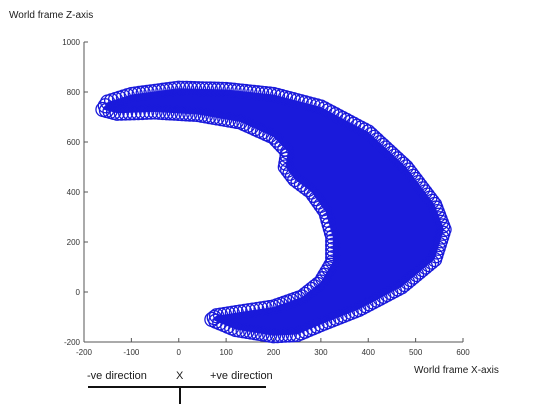 The width and height of the screenshot is (542, 408). I want to click on x-tick-label: 500, so click(416, 352).